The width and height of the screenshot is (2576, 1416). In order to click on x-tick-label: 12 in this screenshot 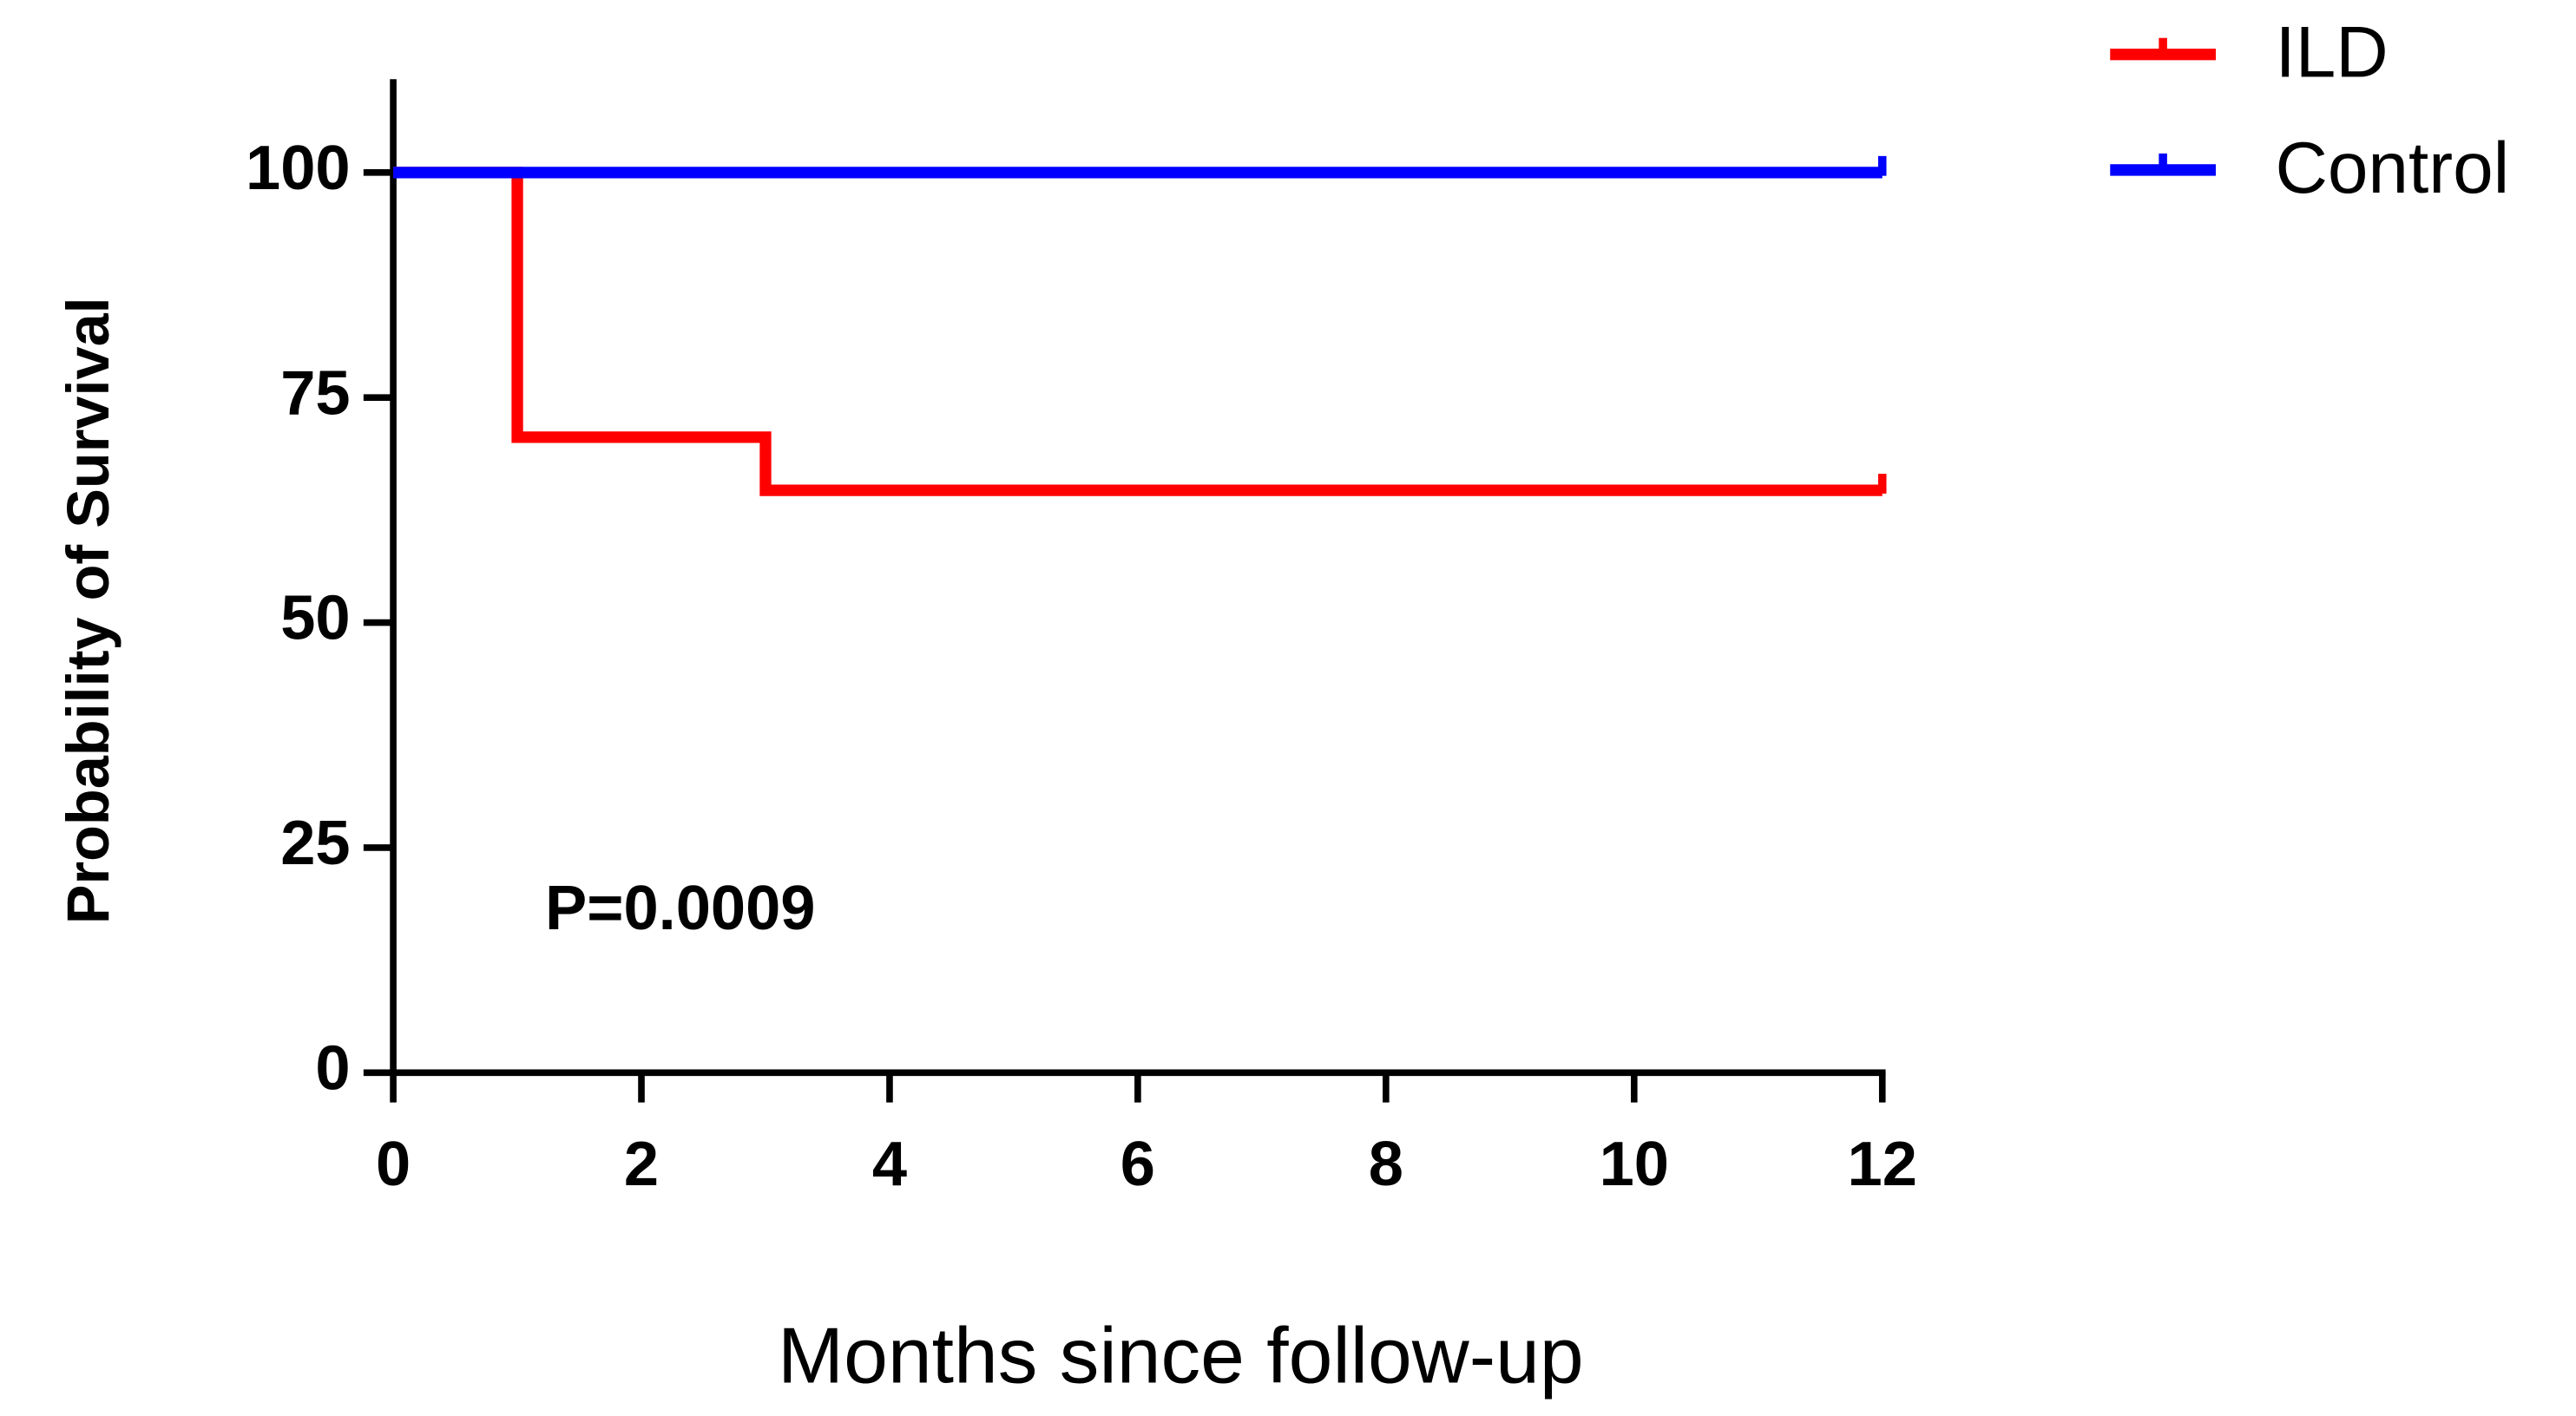, I will do `click(1883, 1164)`.